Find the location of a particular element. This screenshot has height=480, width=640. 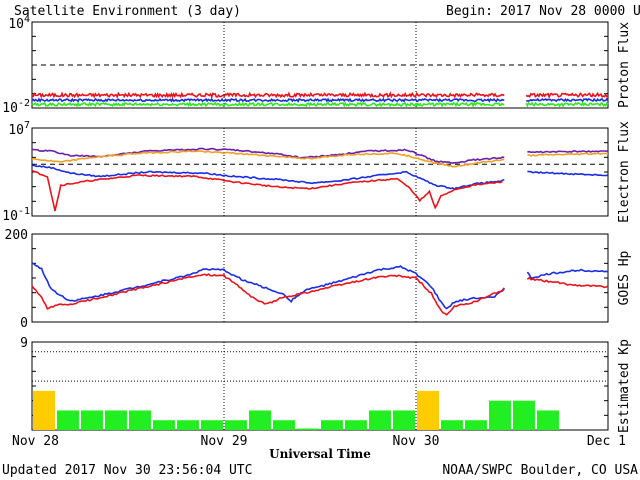

x-axis-label: Universal Time is located at coordinates (320, 454).